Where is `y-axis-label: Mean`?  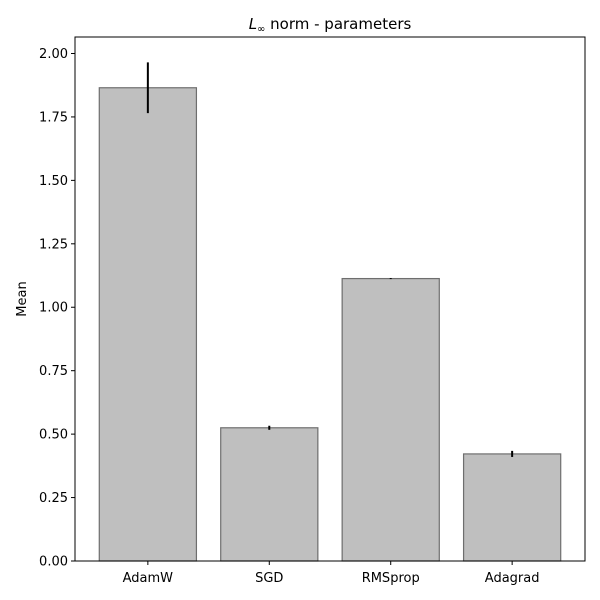 y-axis-label: Mean is located at coordinates (22, 298).